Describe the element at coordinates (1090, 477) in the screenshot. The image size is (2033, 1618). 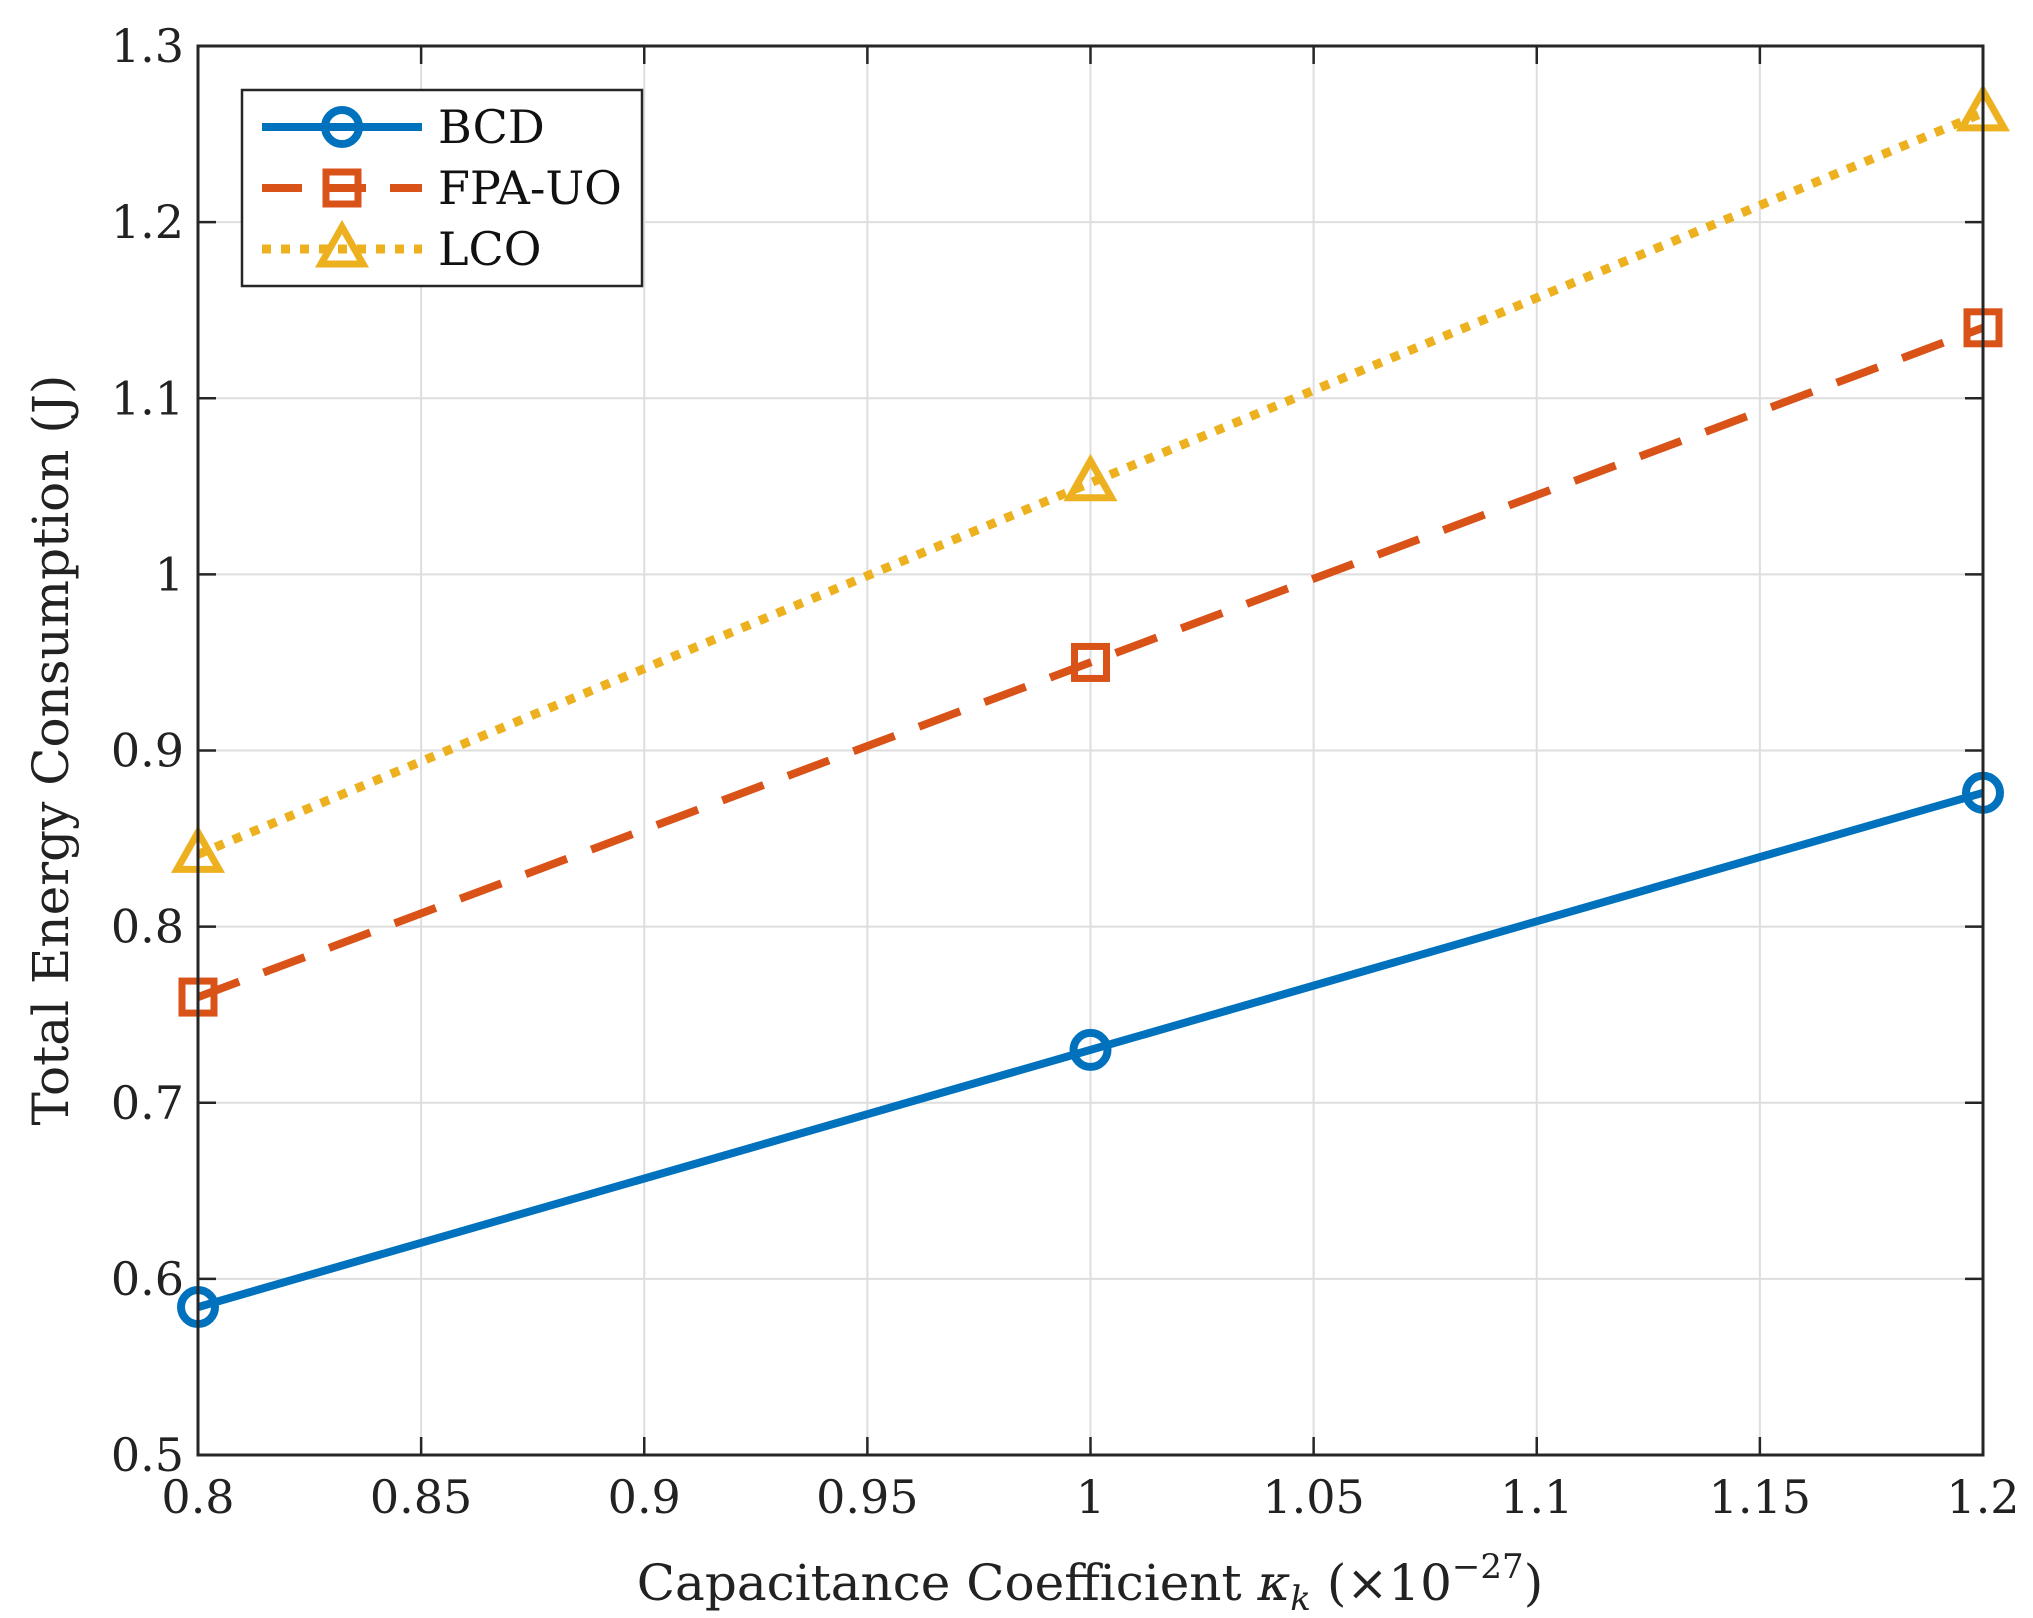
I see `data-point-lco` at that location.